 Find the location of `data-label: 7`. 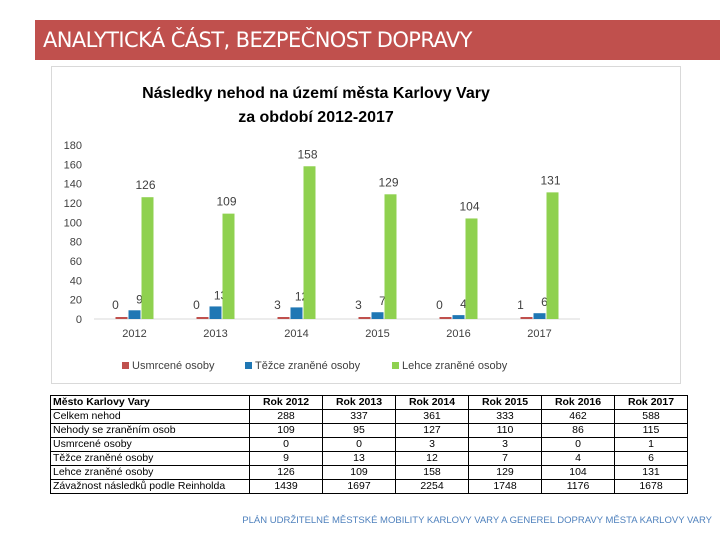

data-label: 7 is located at coordinates (382, 301).